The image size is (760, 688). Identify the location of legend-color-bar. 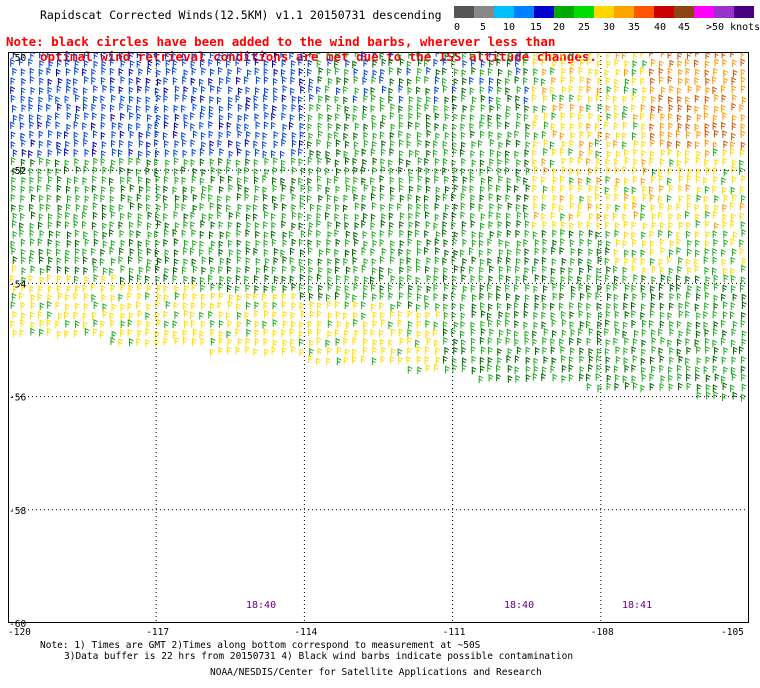
(604, 12).